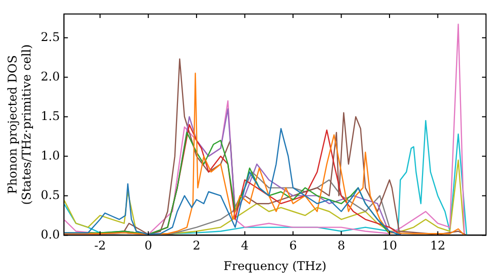 This screenshot has height=280, width=500. What do you see at coordinates (50, 195) in the screenshot?
I see `y-tick-label: 0.5` at bounding box center [50, 195].